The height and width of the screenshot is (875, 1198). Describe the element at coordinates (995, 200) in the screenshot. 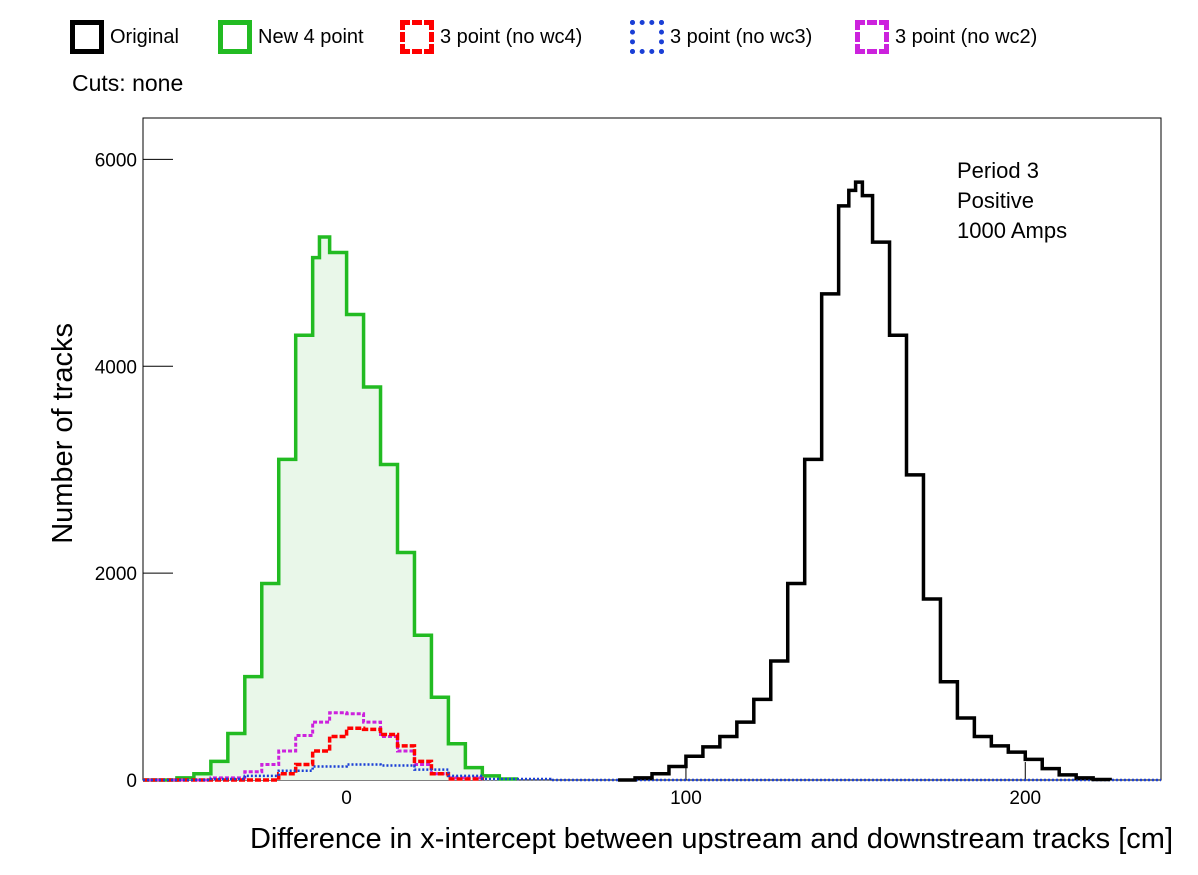

I see `annotation-line: Positive` at that location.